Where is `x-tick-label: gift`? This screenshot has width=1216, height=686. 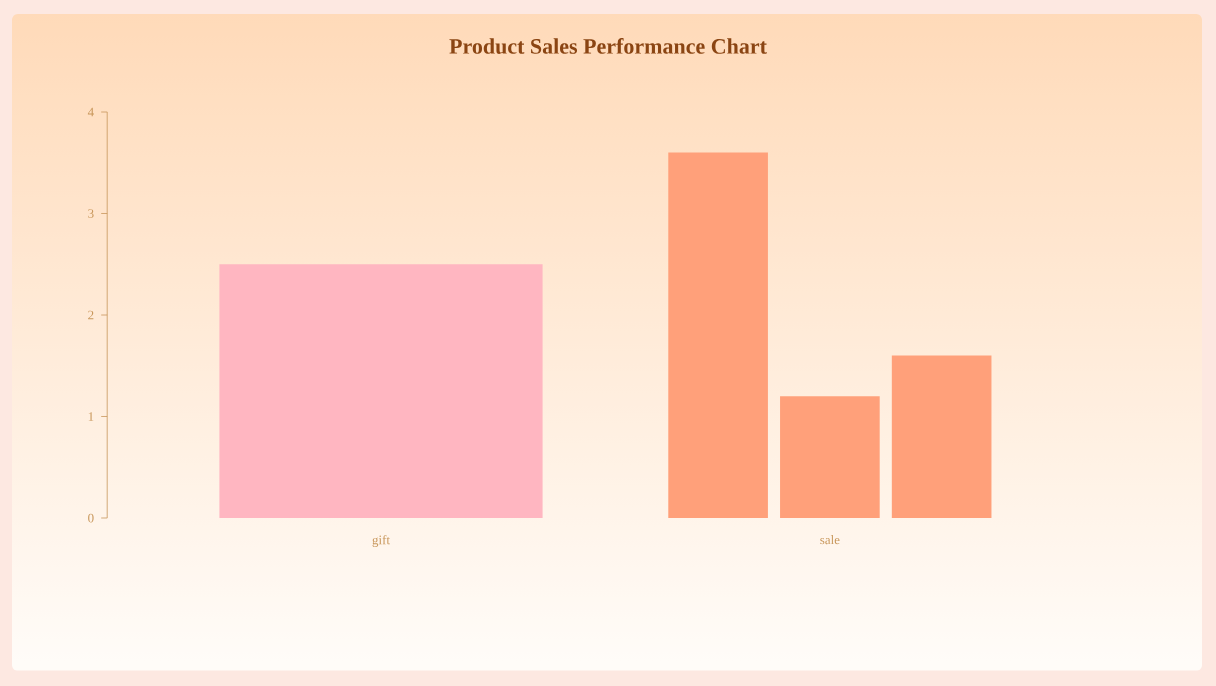
x-tick-label: gift is located at coordinates (381, 541).